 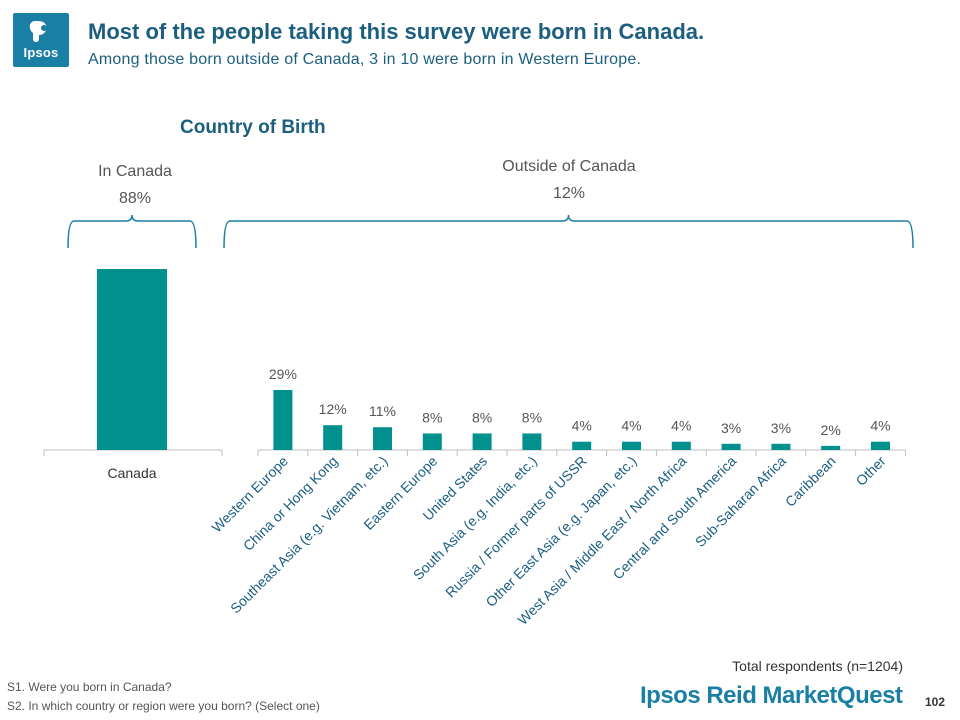 I want to click on group-value-in-canada: 88%, so click(x=135, y=198).